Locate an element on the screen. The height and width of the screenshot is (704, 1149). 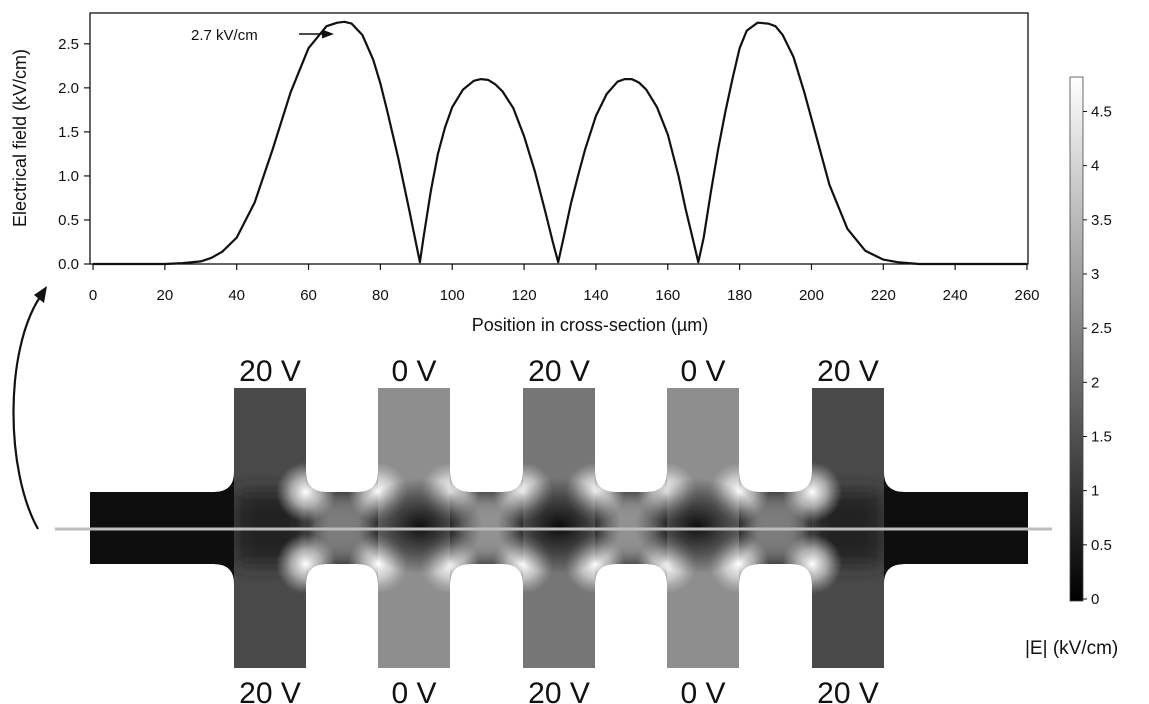
colorbar: 0 0.5 1 1.5 2 2.5 3 3.5 4 4.5 |E| (kV/cm) is located at coordinates (1071, 368).